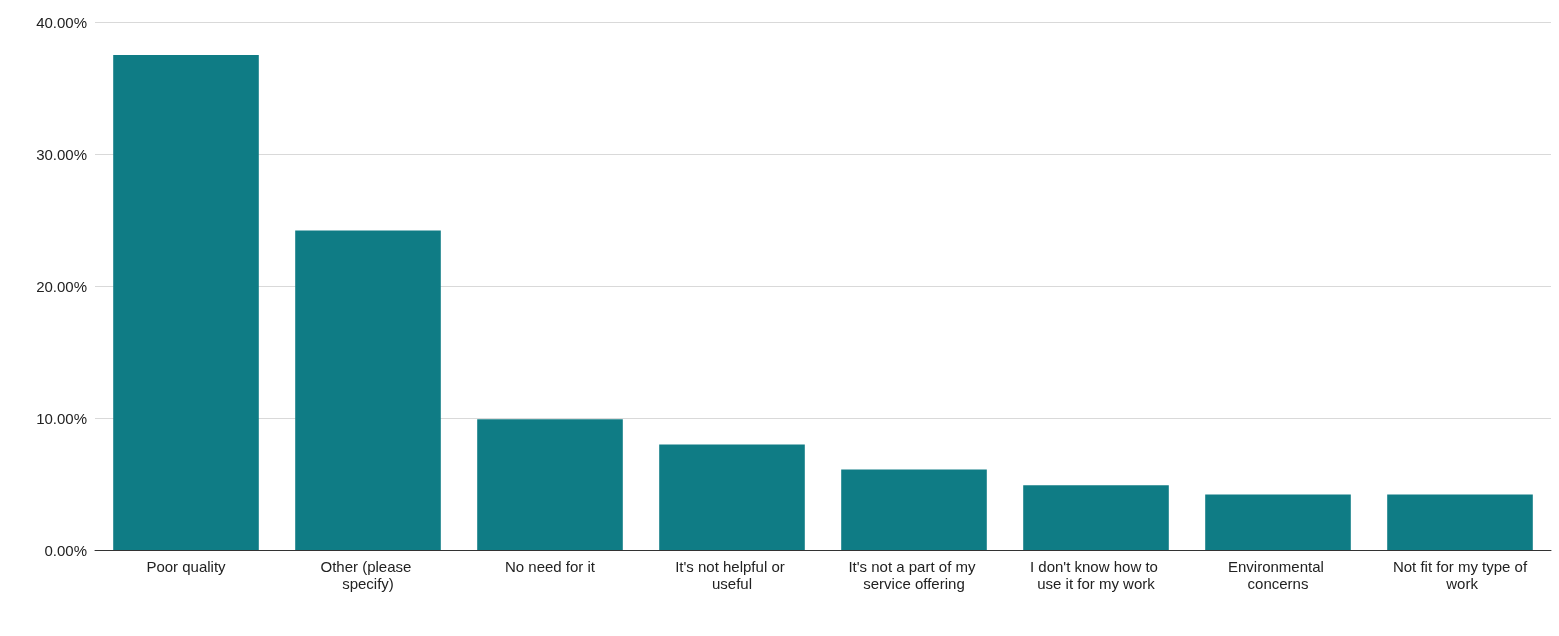 This screenshot has height=636, width=1559. Describe the element at coordinates (61, 418) in the screenshot. I see `y-tick-label: 10.00%` at that location.